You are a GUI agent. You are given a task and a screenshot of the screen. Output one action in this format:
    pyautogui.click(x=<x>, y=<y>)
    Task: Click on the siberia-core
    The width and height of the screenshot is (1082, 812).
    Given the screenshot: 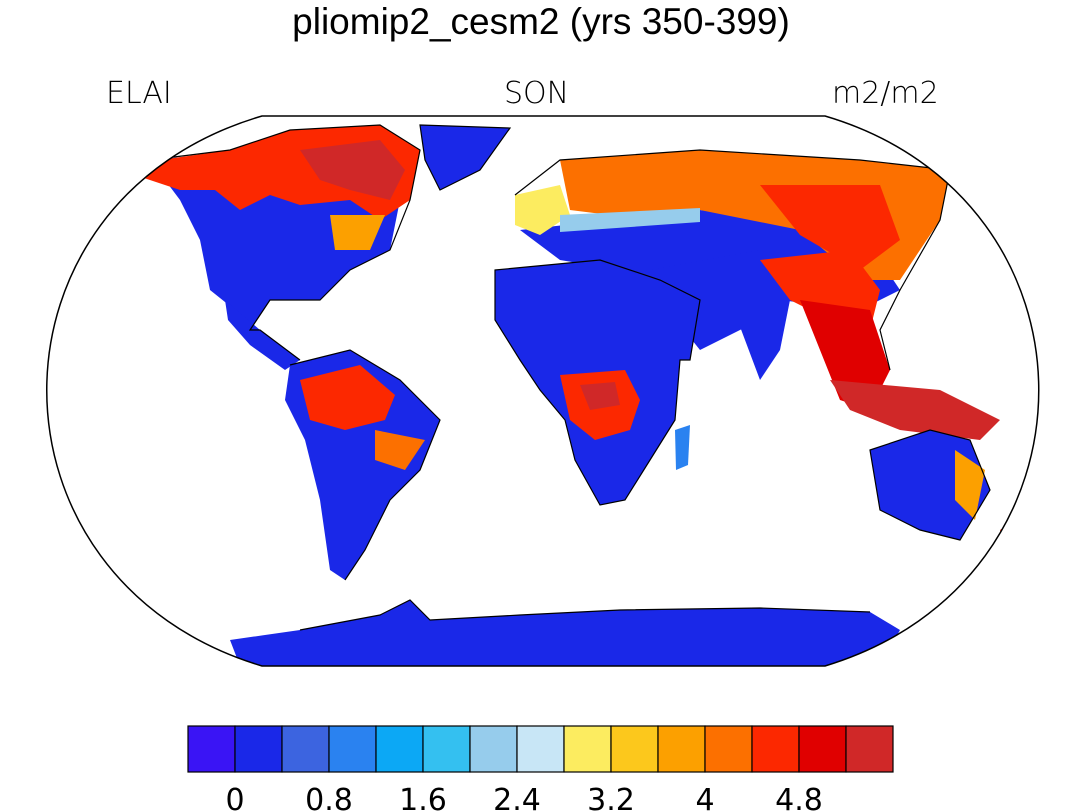 What is the action you would take?
    pyautogui.click(x=830, y=227)
    